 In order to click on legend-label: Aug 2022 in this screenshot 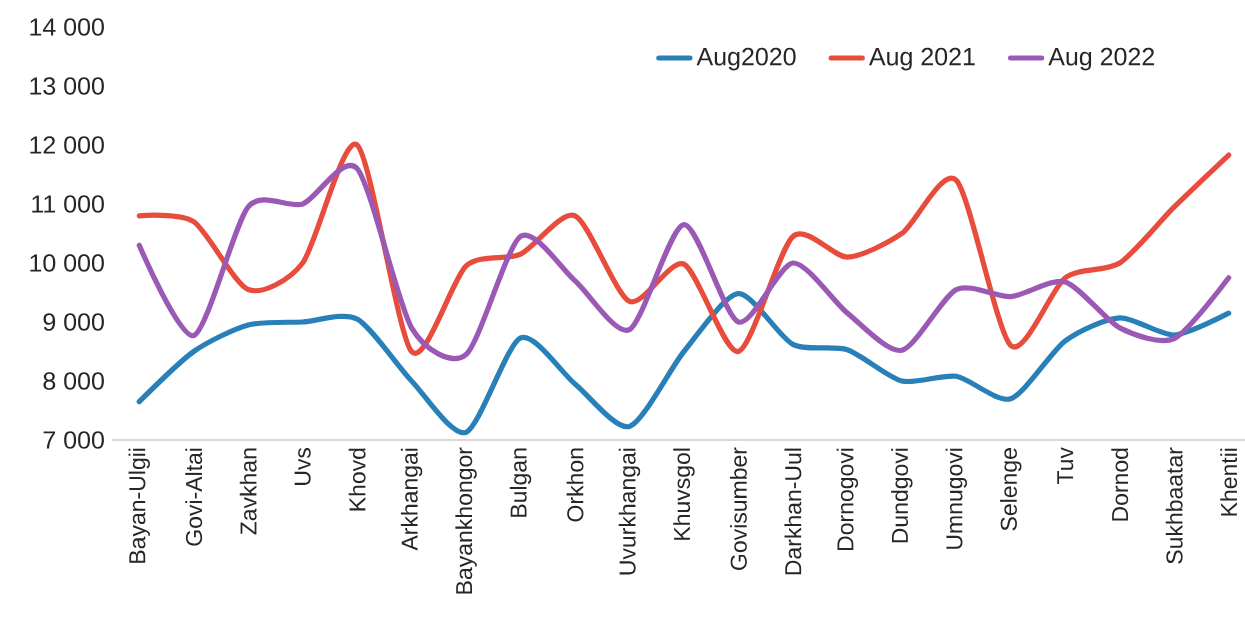, I will do `click(1101, 59)`.